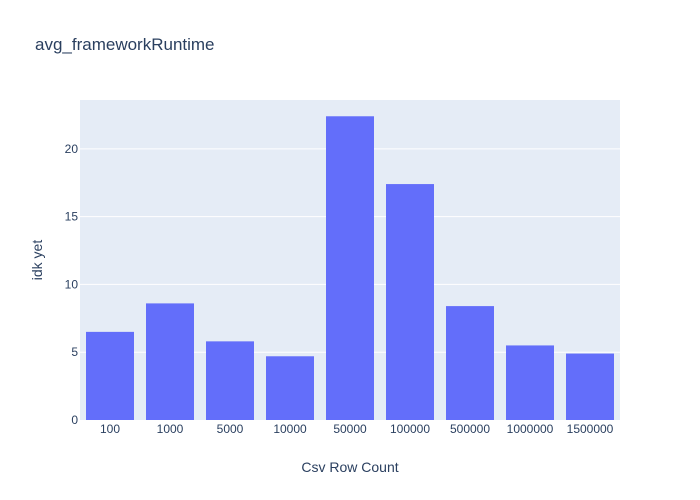  I want to click on x-tick-label: 50000, so click(350, 429).